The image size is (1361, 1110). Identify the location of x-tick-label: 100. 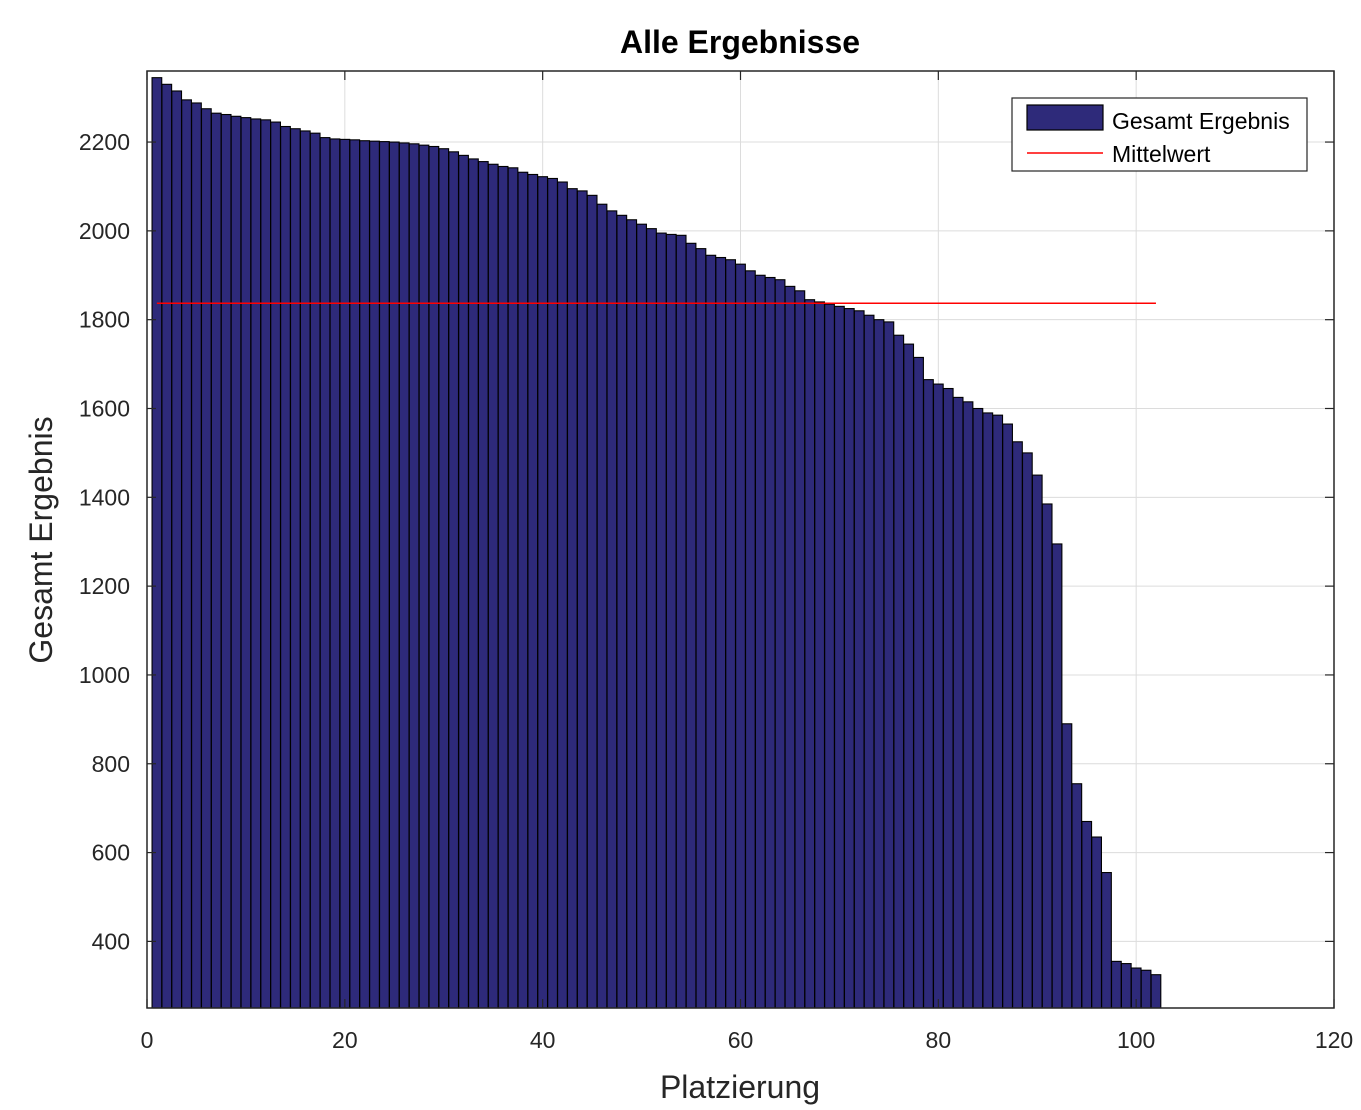
(1136, 1040).